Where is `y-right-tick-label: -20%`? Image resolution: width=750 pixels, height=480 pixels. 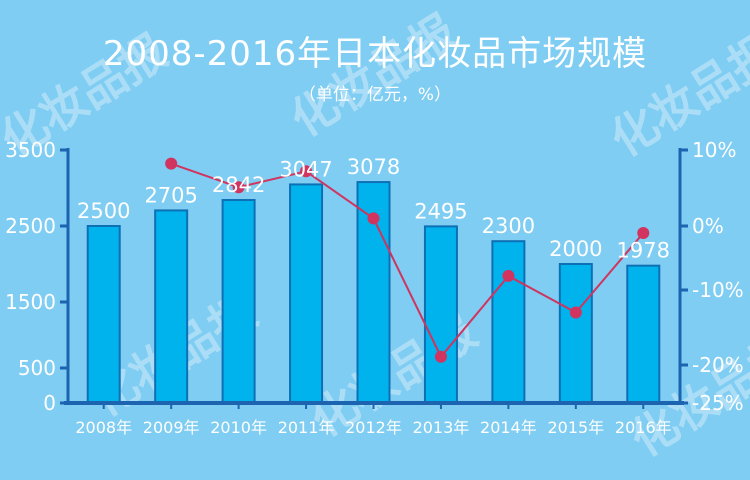 y-right-tick-label: -20% is located at coordinates (718, 365).